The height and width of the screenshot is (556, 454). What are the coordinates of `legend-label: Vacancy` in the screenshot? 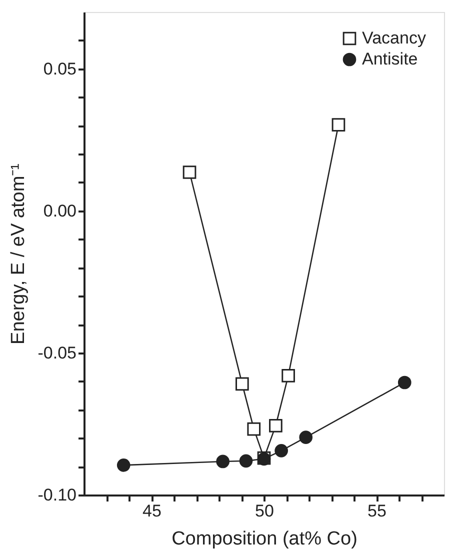 It's located at (394, 38).